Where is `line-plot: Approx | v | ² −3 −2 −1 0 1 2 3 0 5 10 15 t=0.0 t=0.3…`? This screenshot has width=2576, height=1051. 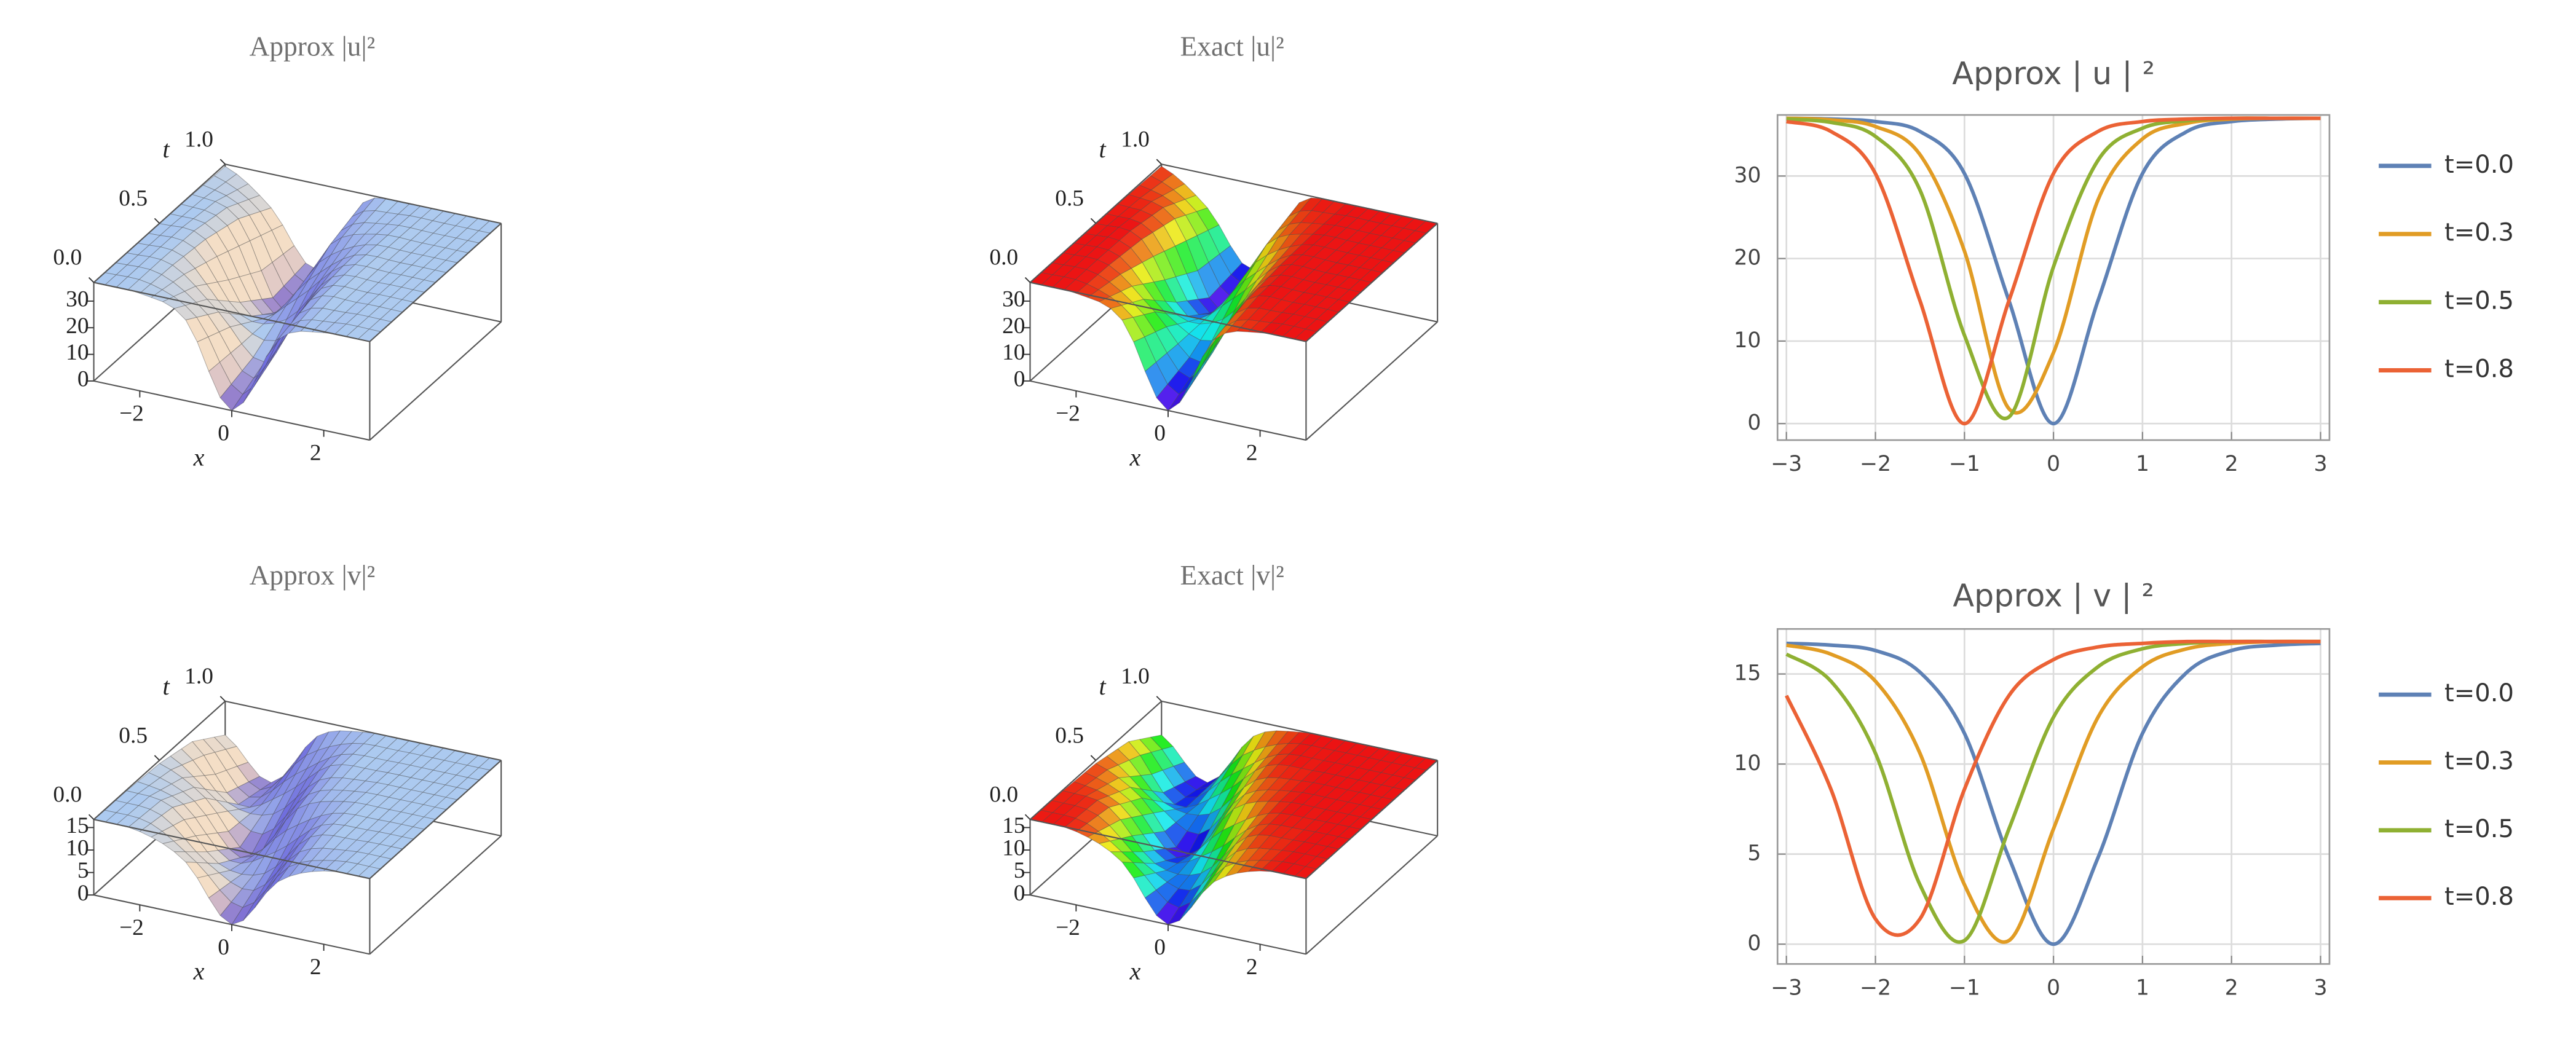
line-plot: Approx | v | ² −3 −2 −1 0 1 2 3 0 5 10 15 t=0.0 t=0.3… is located at coordinates (2124, 789).